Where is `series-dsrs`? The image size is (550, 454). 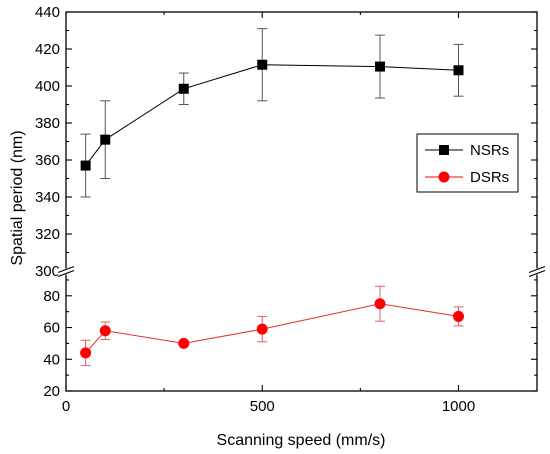 series-dsrs is located at coordinates (272, 326).